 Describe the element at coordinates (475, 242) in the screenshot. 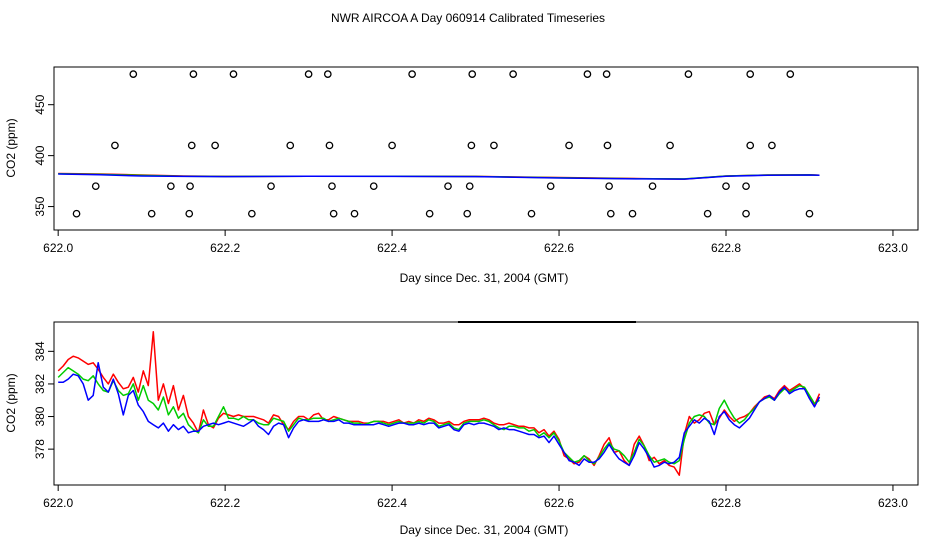

I see `upper-x-axis: 622.0 622.2 622.4 622.6 622.8 623.0` at that location.